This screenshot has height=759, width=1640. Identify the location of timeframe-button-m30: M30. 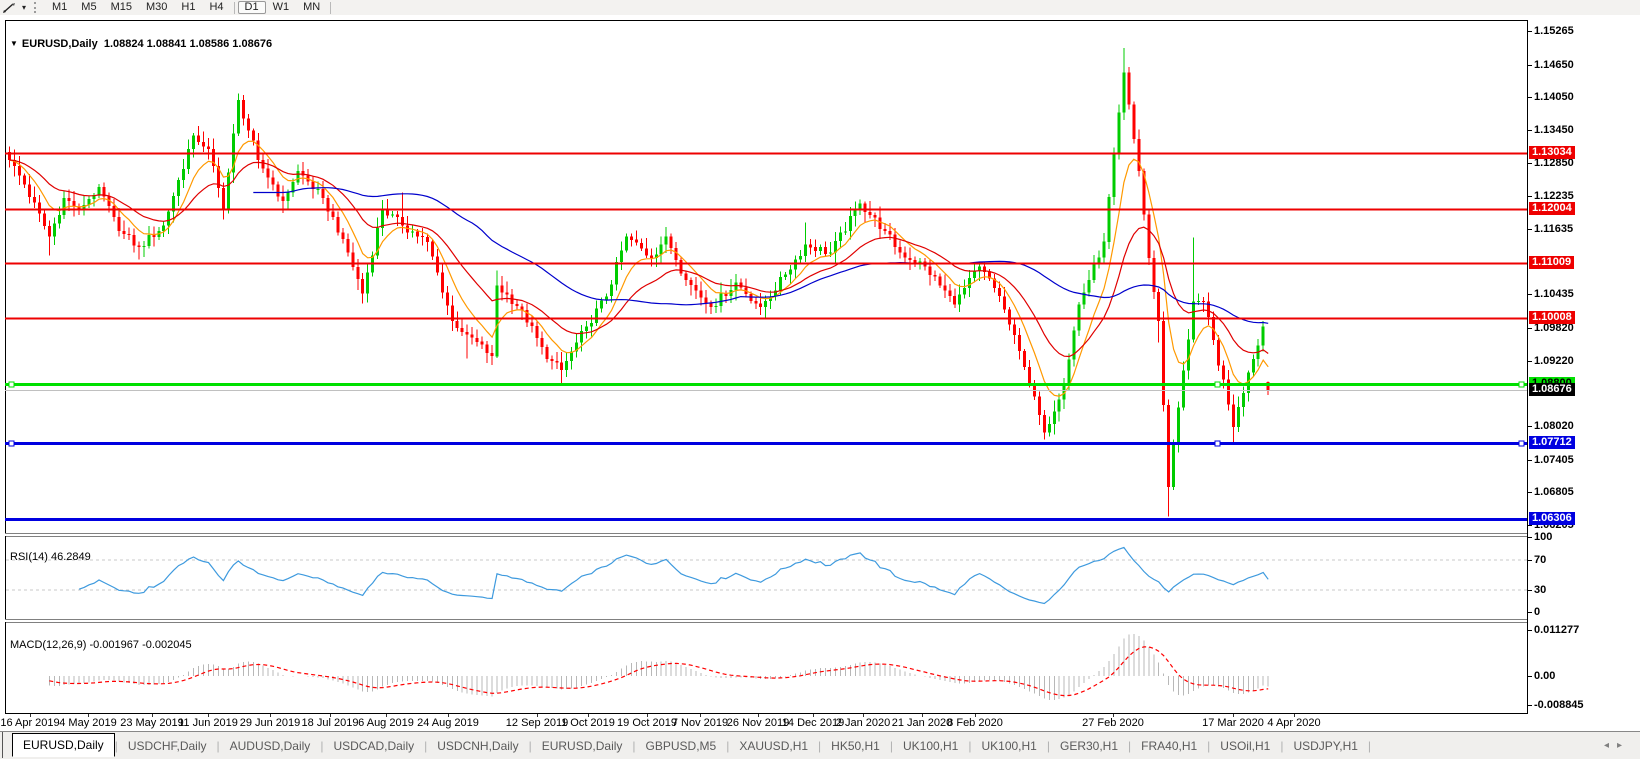
(156, 7).